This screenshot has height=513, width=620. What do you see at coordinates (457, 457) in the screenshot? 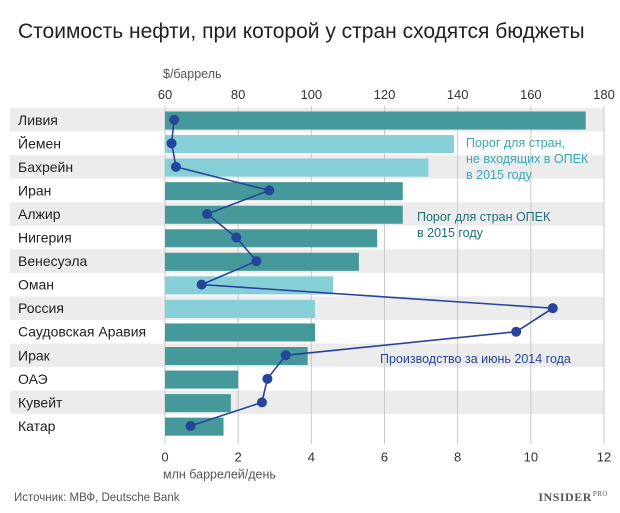
I see `bottom-axis-tick: 8` at bounding box center [457, 457].